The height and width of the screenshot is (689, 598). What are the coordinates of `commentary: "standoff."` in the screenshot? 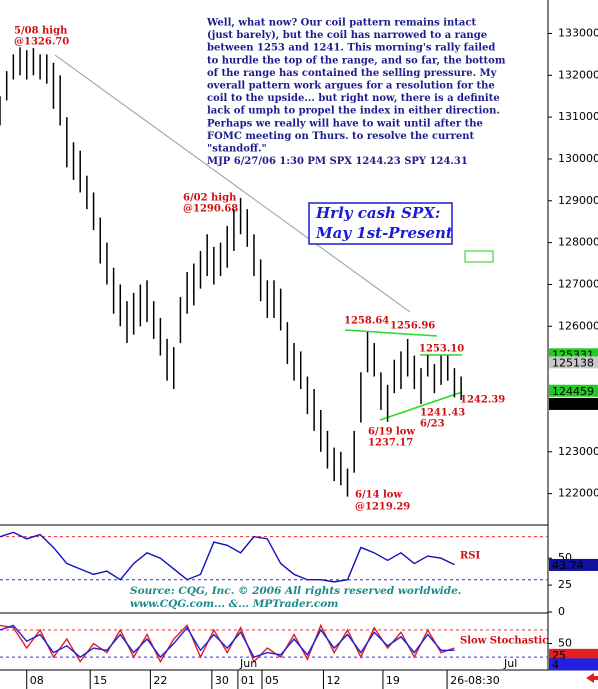 It's located at (237, 149).